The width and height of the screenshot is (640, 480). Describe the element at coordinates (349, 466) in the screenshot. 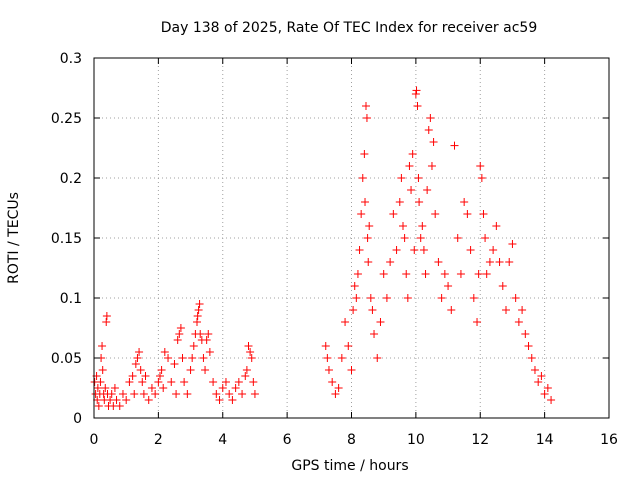

I see `x-axis-label: GPS time / hours` at that location.